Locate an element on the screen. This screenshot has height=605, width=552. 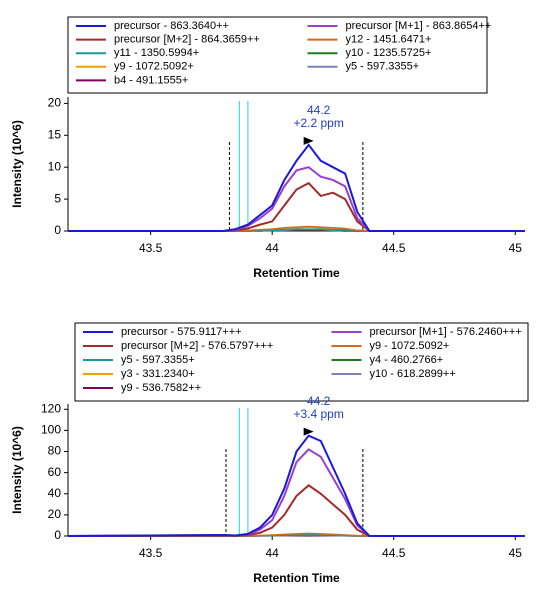
legend-label: y10 - 1235.5725+ is located at coordinates (389, 53).